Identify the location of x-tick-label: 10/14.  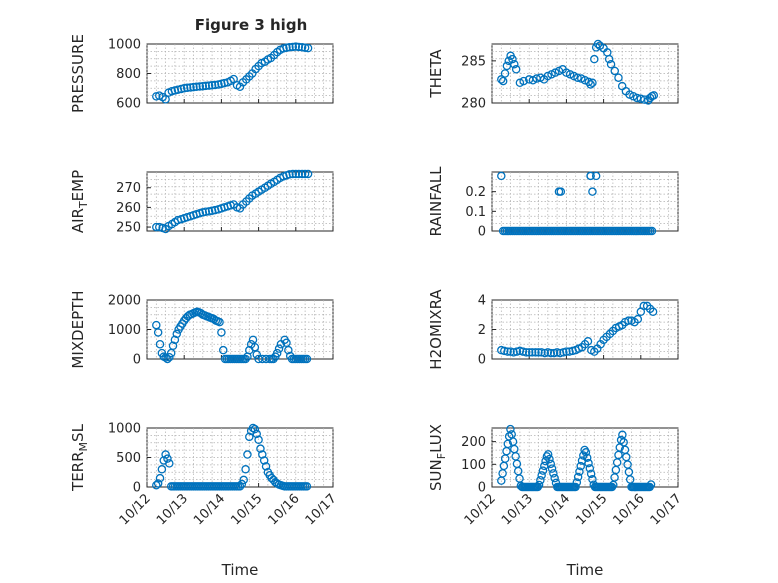
(209, 509).